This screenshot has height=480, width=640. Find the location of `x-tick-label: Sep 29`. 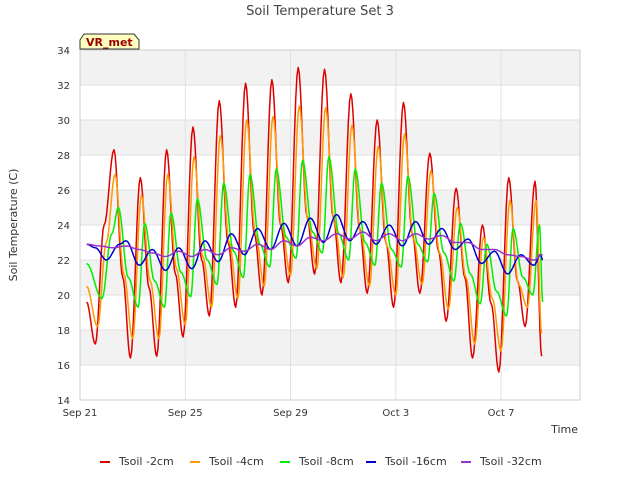

x-tick-label: Sep 29 is located at coordinates (290, 413).